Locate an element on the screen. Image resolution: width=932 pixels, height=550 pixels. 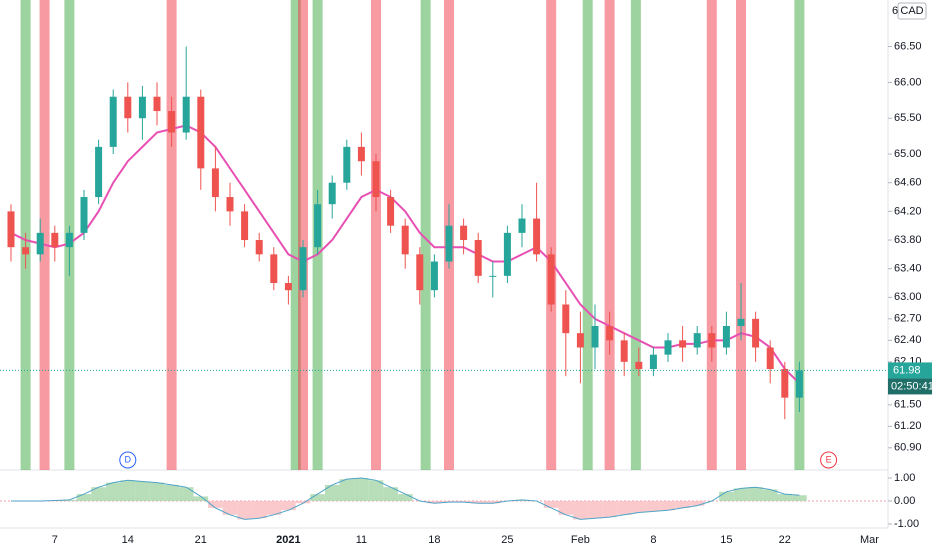
x-tick-label: 21 is located at coordinates (201, 540).